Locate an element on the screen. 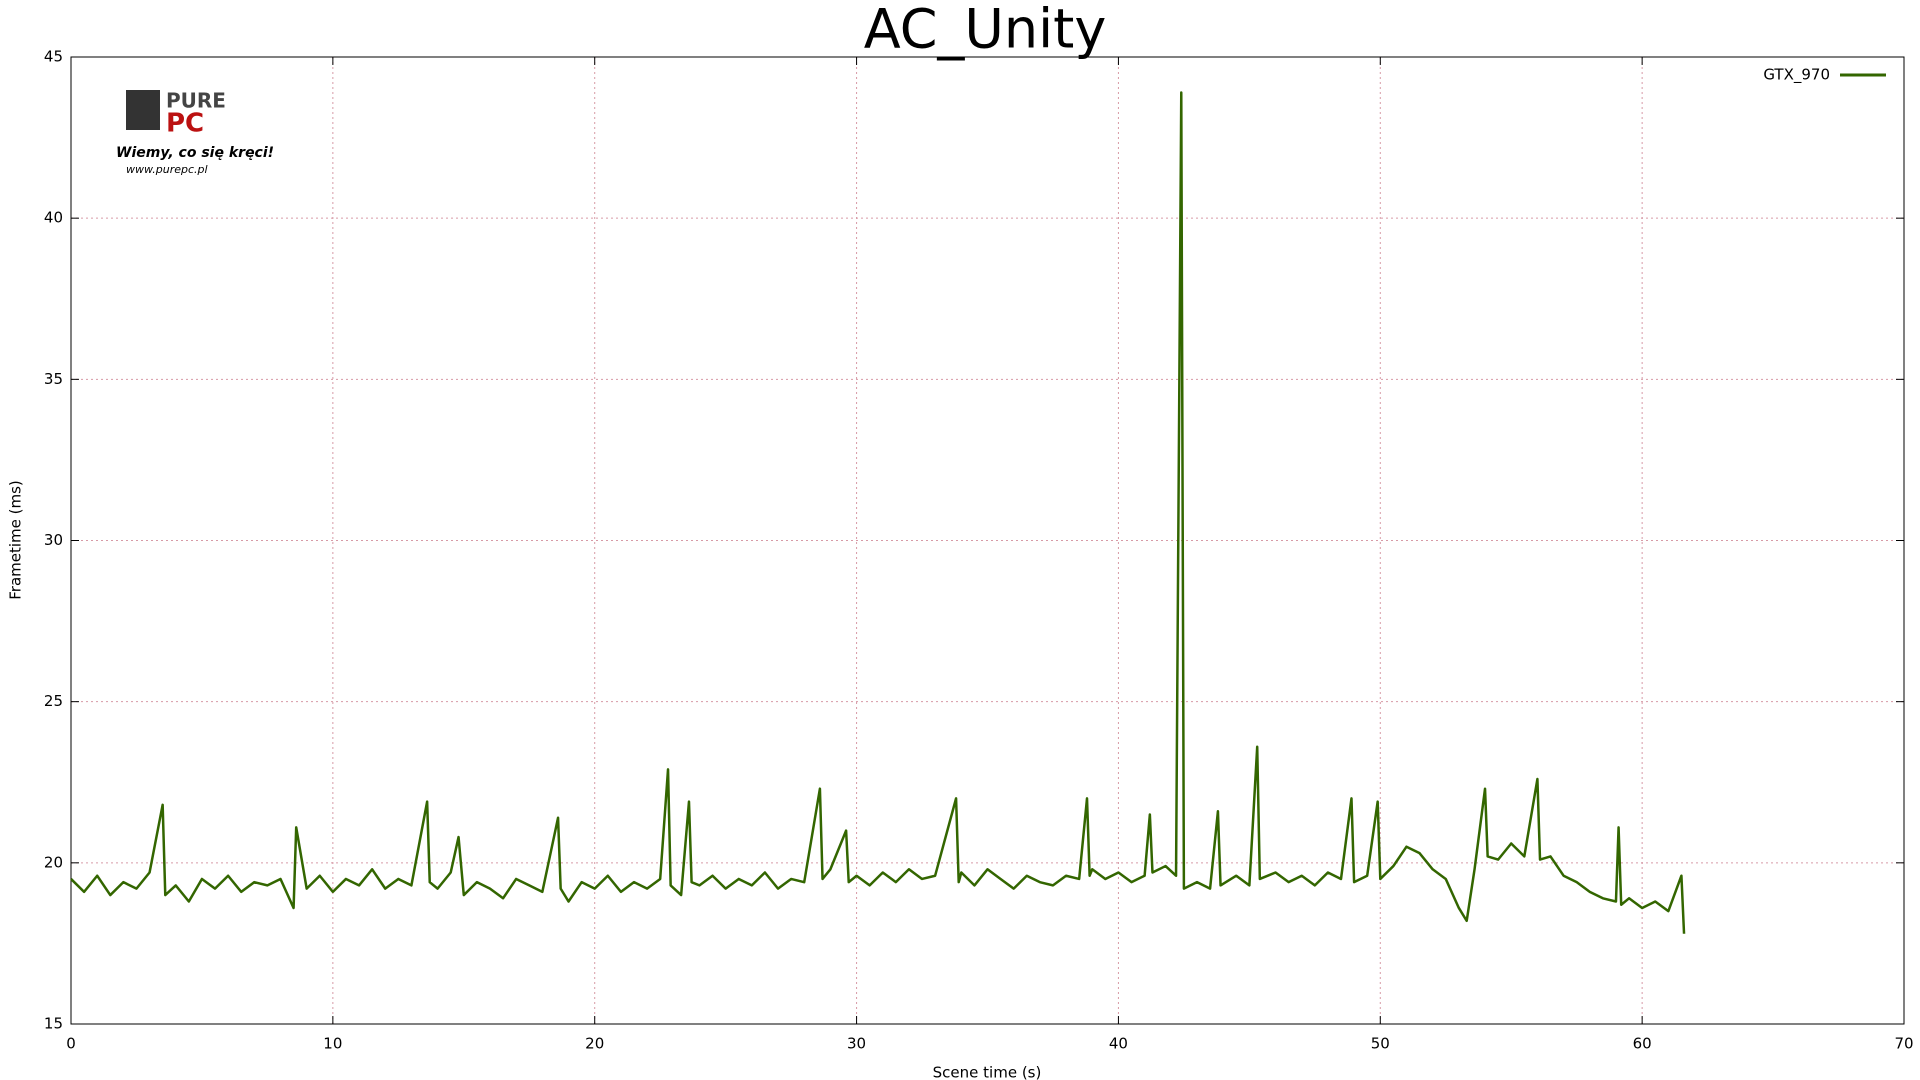 Image resolution: width=1920 pixels, height=1080 pixels. logo-brand-bottom: PC is located at coordinates (185, 124).